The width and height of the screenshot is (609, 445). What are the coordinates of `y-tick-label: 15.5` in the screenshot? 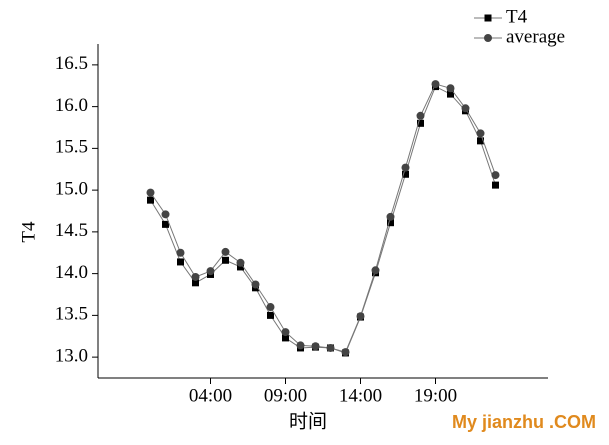 It's located at (71, 147).